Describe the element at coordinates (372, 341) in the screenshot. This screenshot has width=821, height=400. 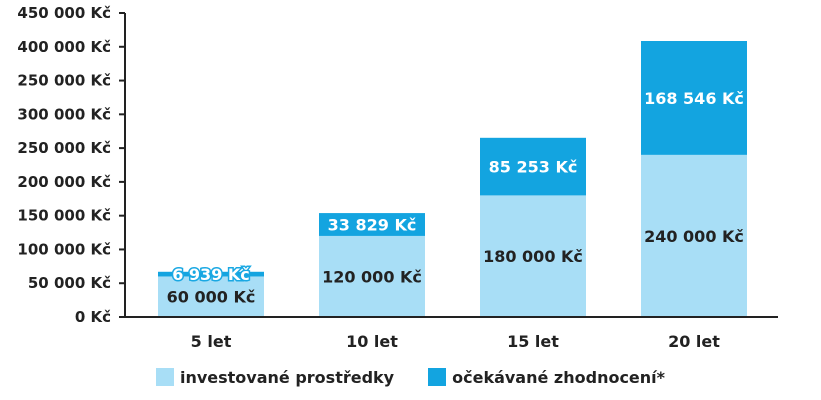
I see `x-tick-label: 10 let` at that location.